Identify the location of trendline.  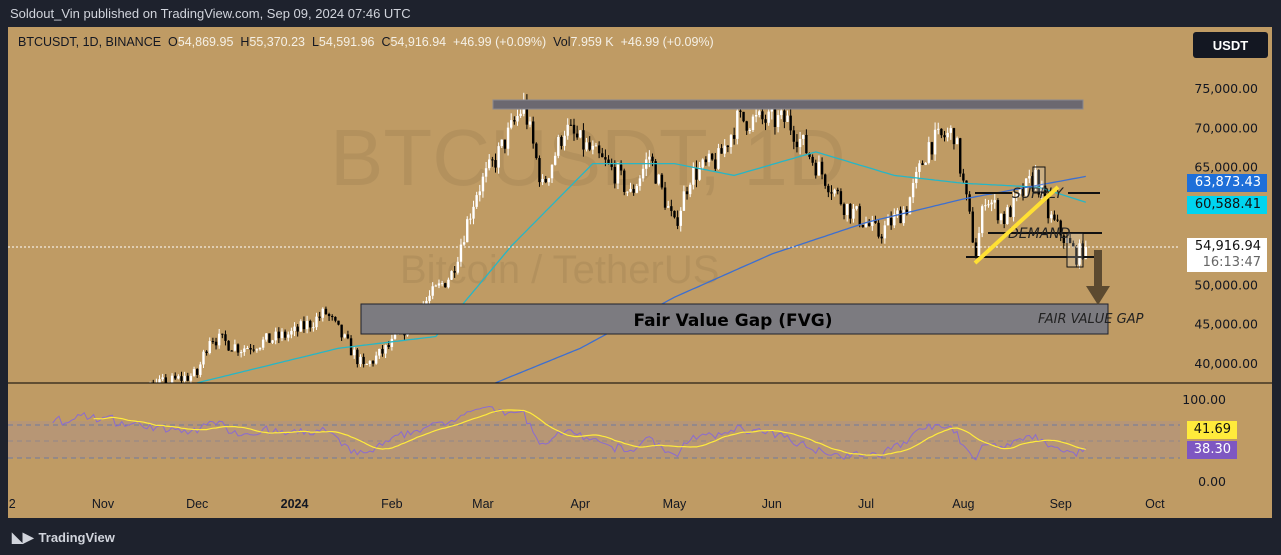
(1016, 225).